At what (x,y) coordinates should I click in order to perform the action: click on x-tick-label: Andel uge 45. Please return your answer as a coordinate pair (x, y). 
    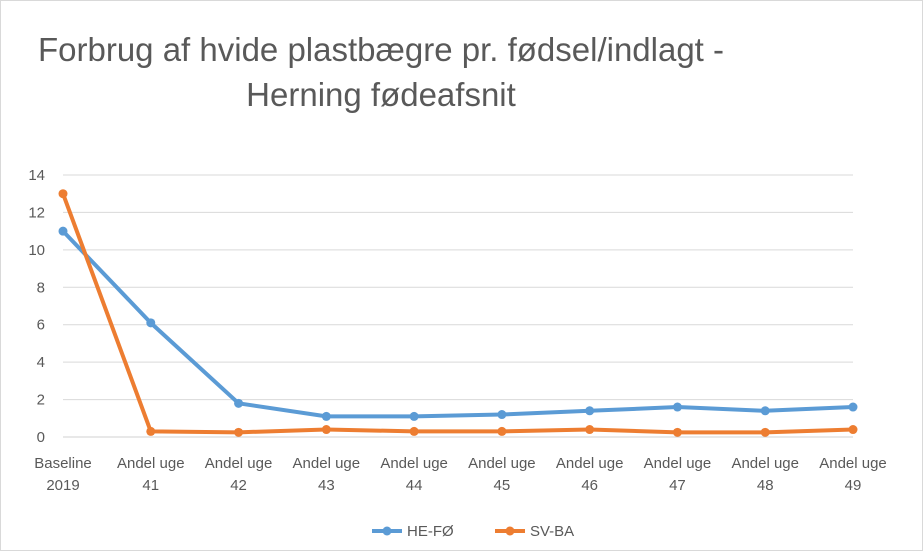
    Looking at the image, I should click on (502, 474).